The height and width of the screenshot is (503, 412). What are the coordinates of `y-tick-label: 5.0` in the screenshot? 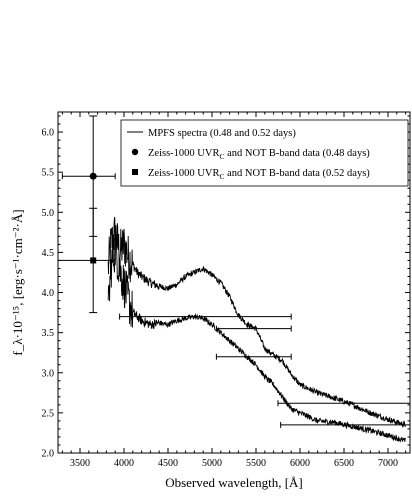 It's located at (48, 213).